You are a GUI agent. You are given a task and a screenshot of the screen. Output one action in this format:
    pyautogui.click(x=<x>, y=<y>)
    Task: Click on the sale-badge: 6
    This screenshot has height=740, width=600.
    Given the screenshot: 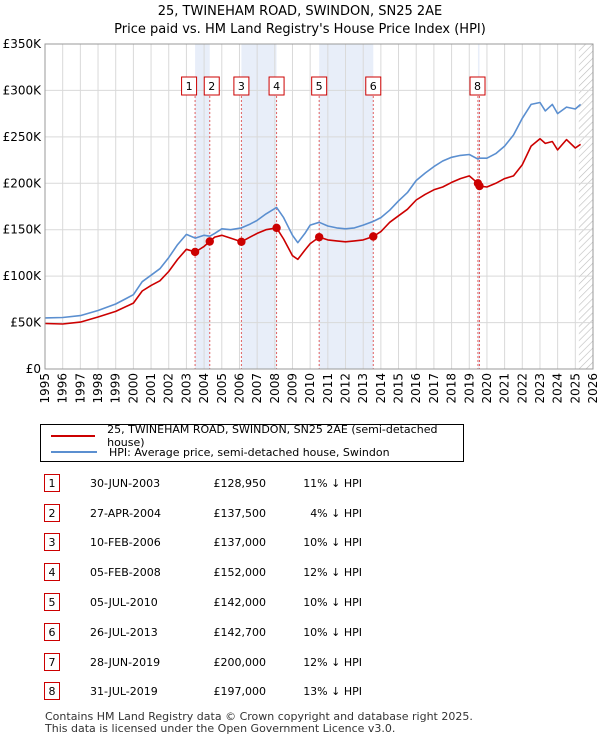 What is the action you would take?
    pyautogui.click(x=52, y=632)
    